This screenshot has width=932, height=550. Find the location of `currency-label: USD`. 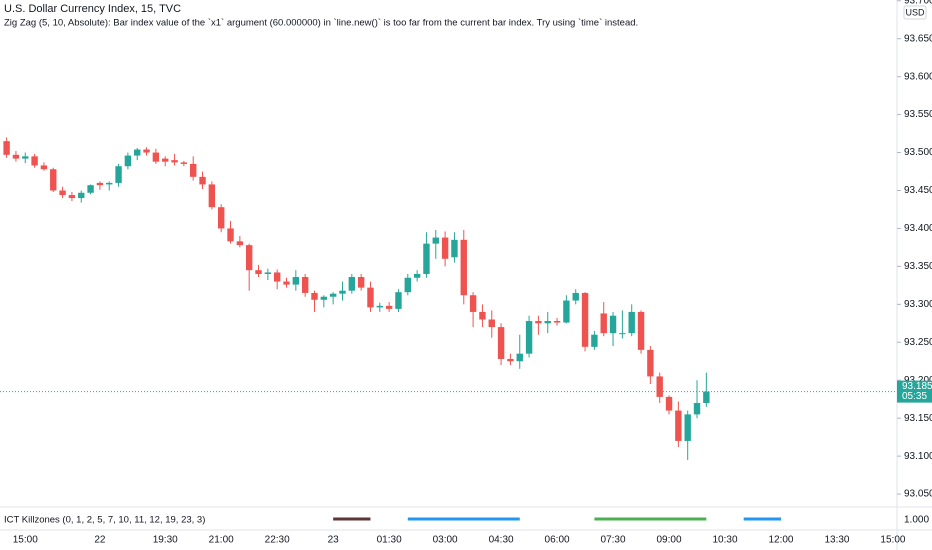

currency-label: USD is located at coordinates (915, 12).